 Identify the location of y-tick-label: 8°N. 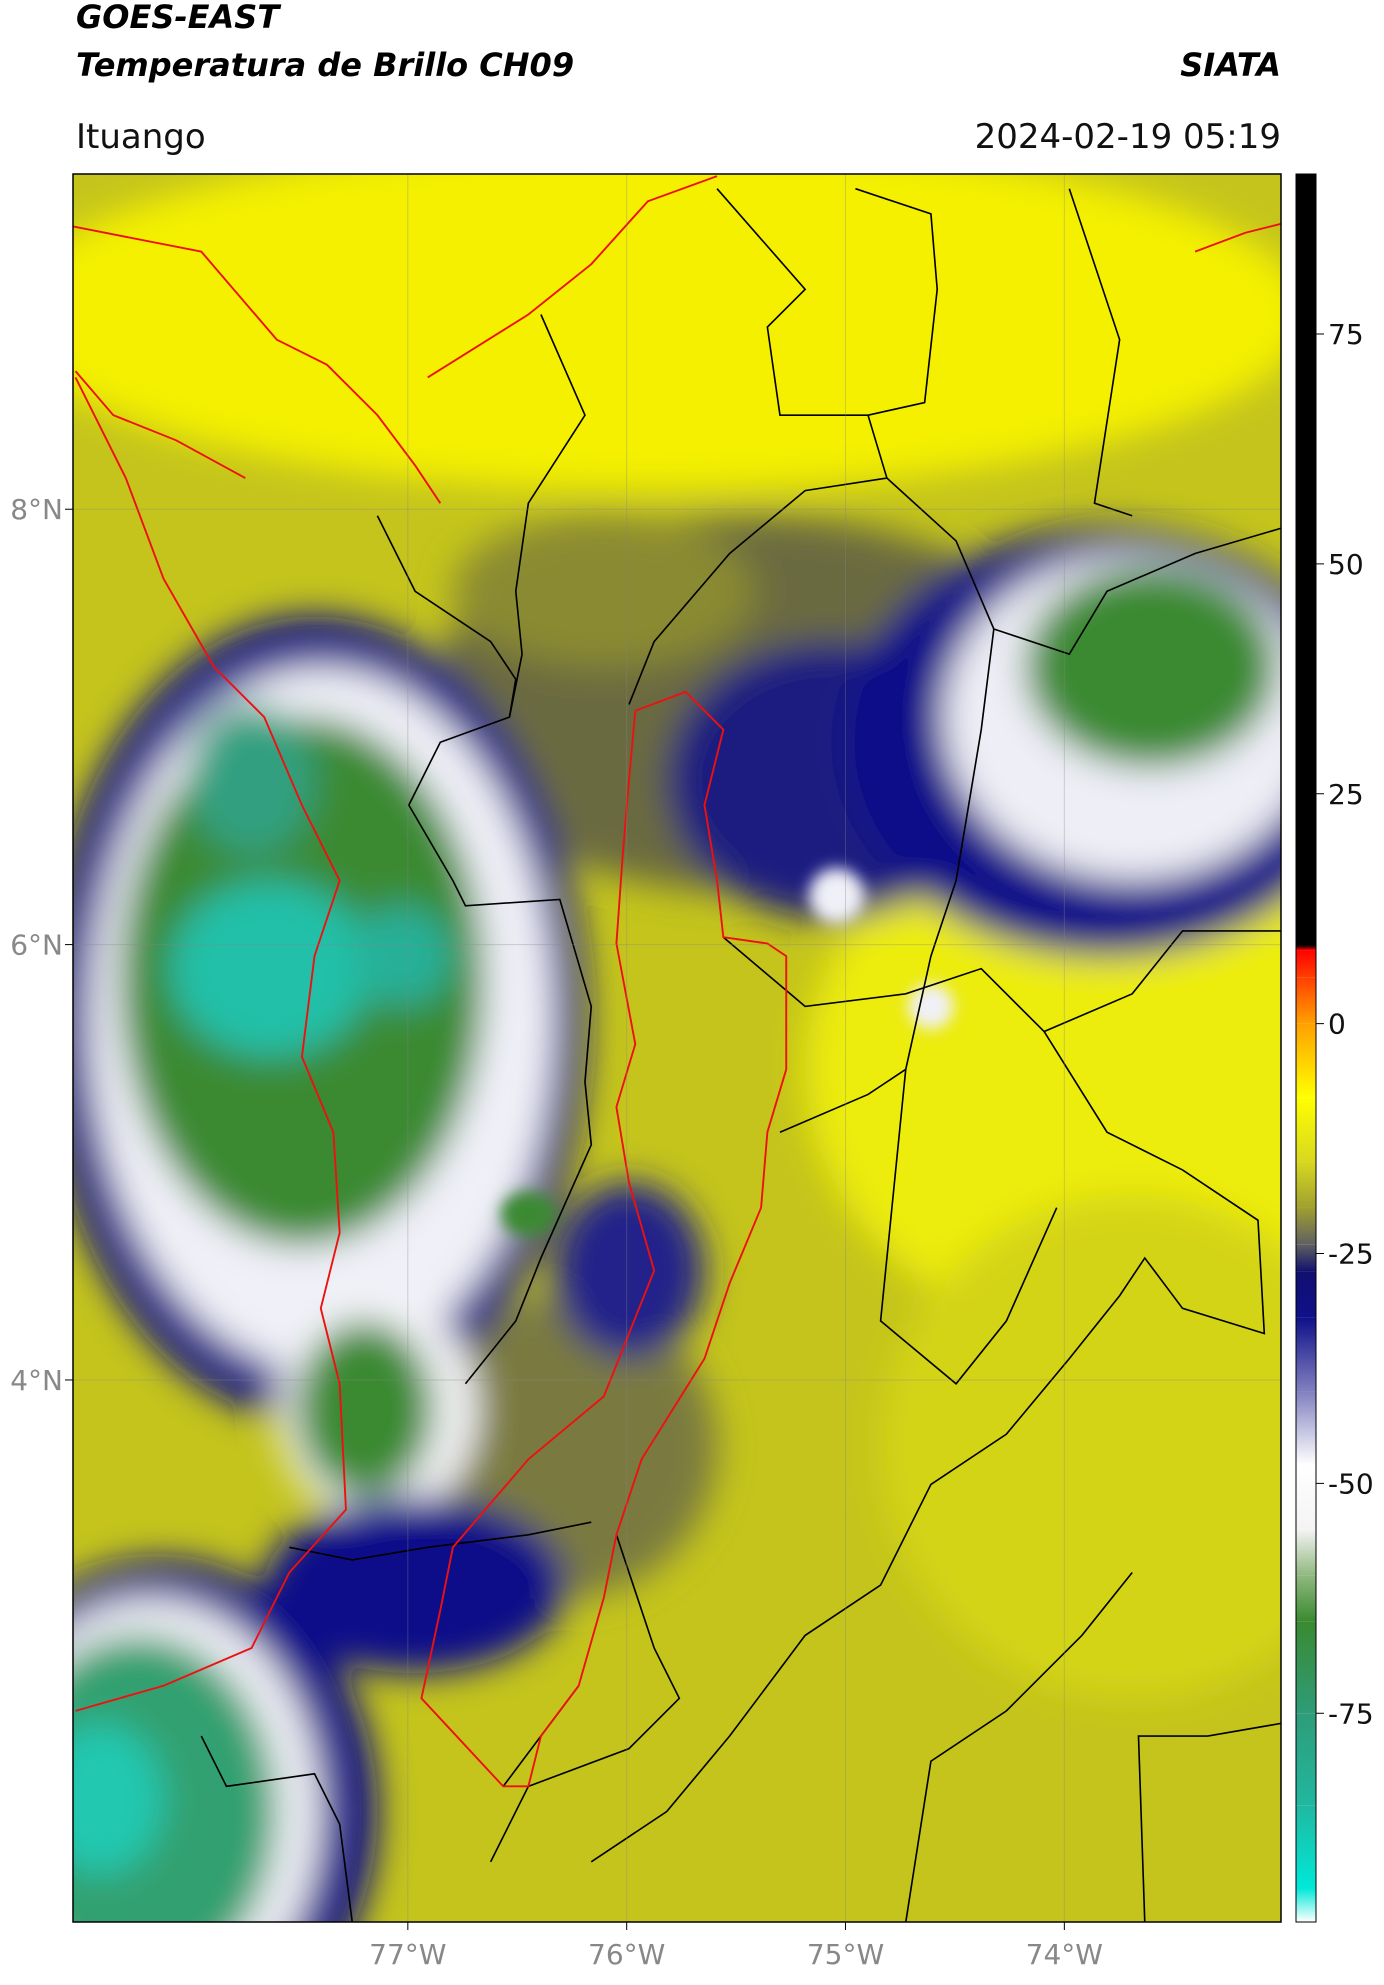
(36, 509).